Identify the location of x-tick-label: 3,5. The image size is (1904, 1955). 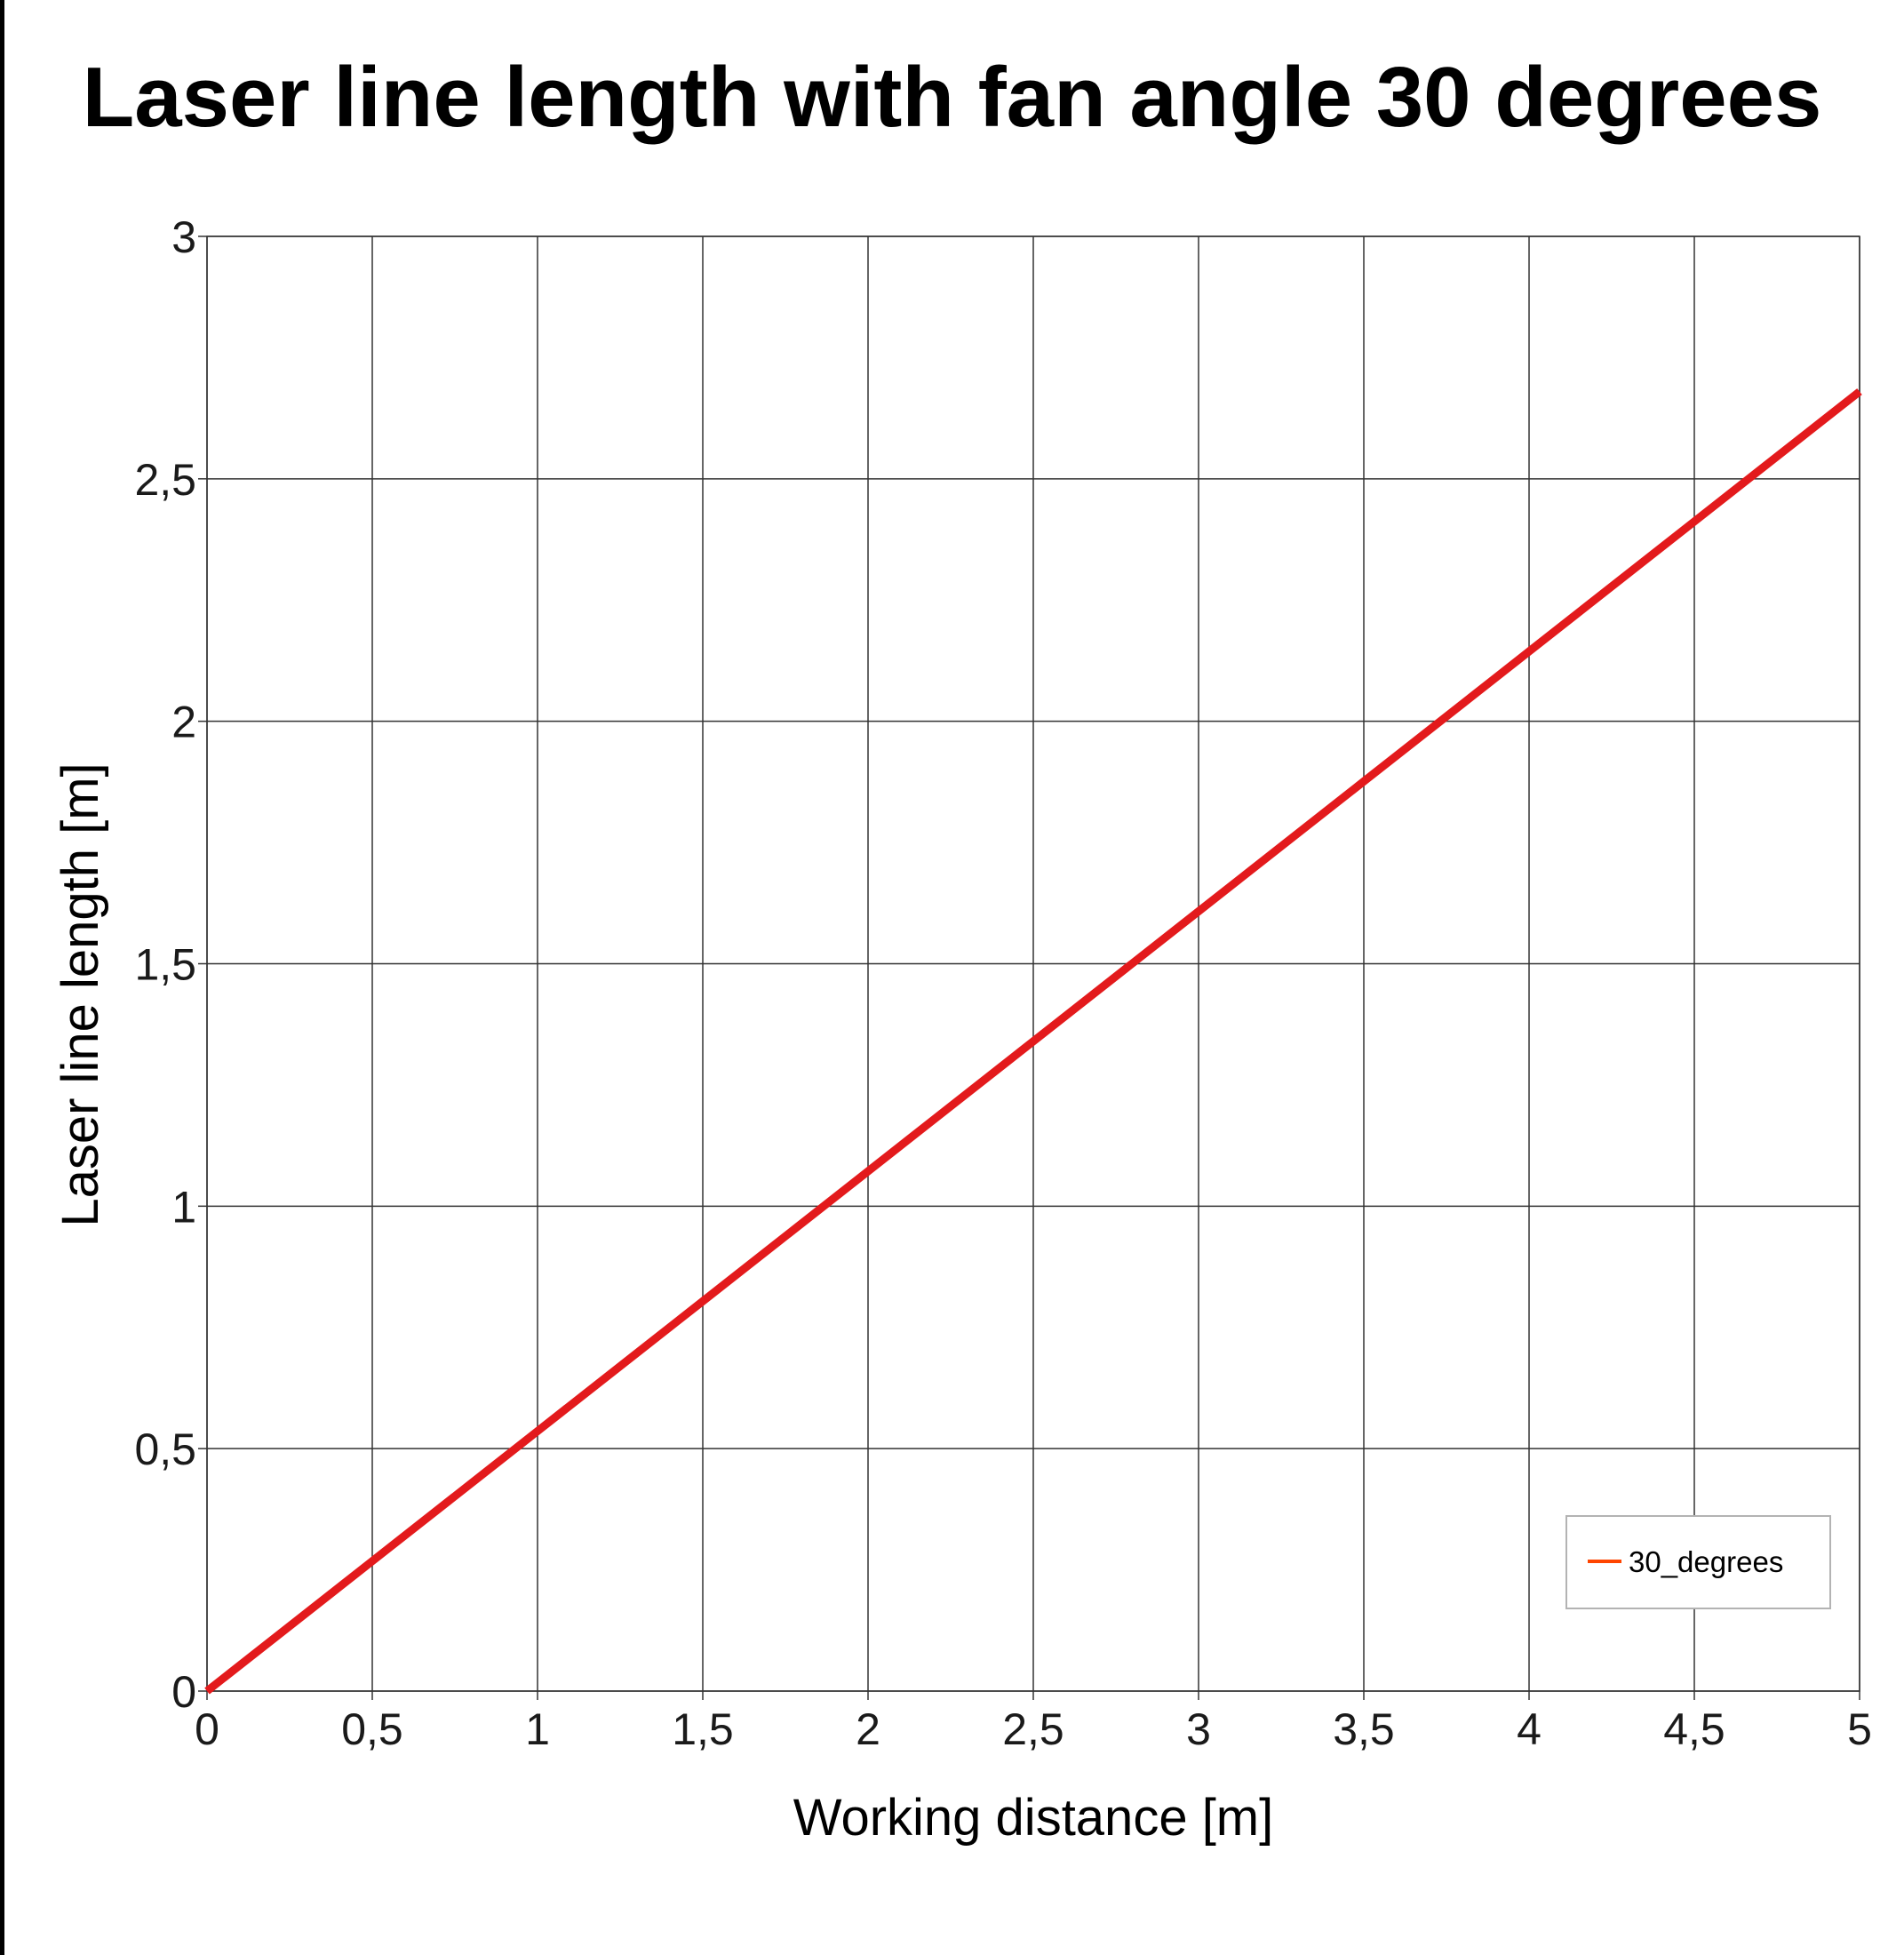
(1364, 1729).